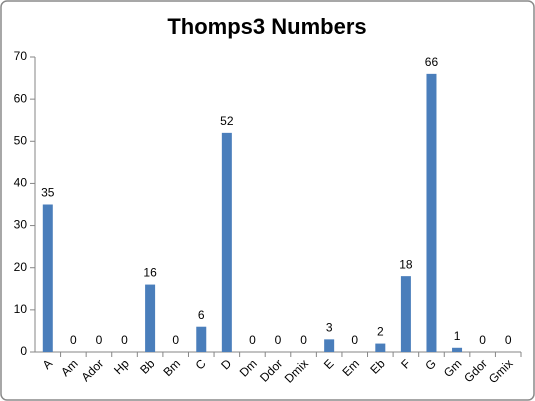 The height and width of the screenshot is (401, 535). Describe the element at coordinates (21, 98) in the screenshot. I see `y-tick-label: 60` at that location.